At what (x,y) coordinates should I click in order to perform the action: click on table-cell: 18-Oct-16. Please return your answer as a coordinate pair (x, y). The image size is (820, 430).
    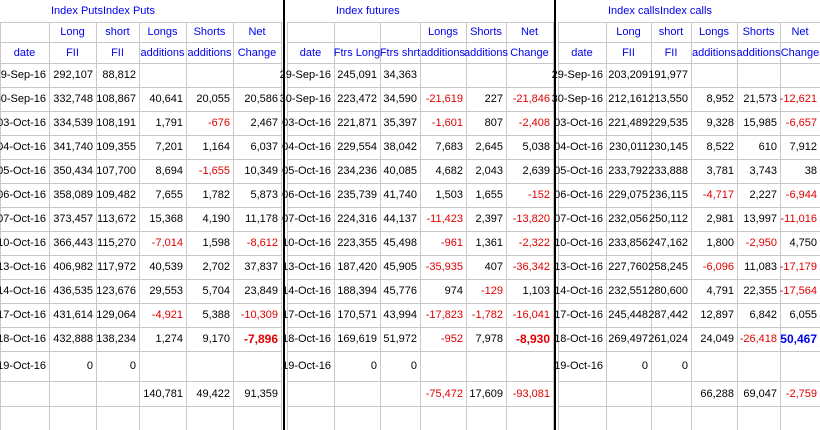
    Looking at the image, I should click on (578, 339).